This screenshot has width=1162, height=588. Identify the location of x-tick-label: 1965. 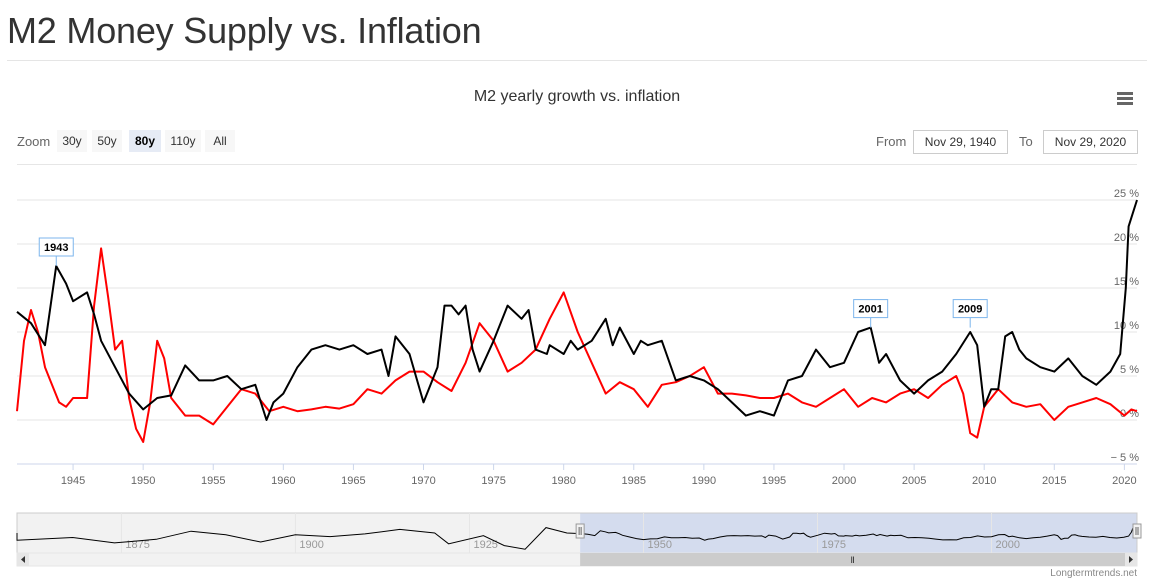
(353, 481).